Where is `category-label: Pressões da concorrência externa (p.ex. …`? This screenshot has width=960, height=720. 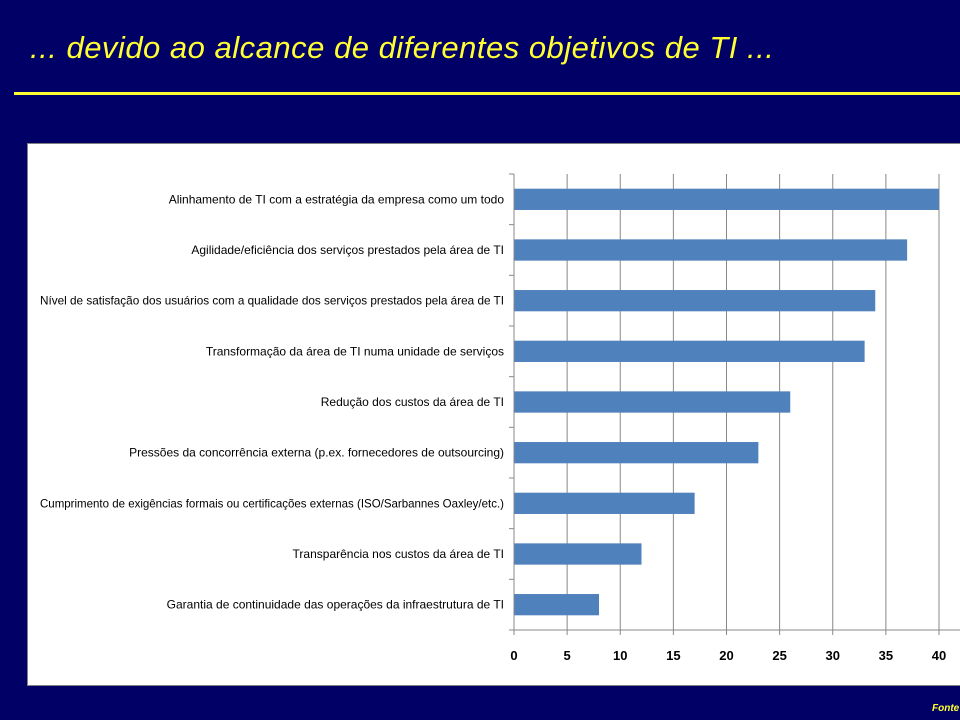 category-label: Pressões da concorrência externa (p.ex. … is located at coordinates (316, 453).